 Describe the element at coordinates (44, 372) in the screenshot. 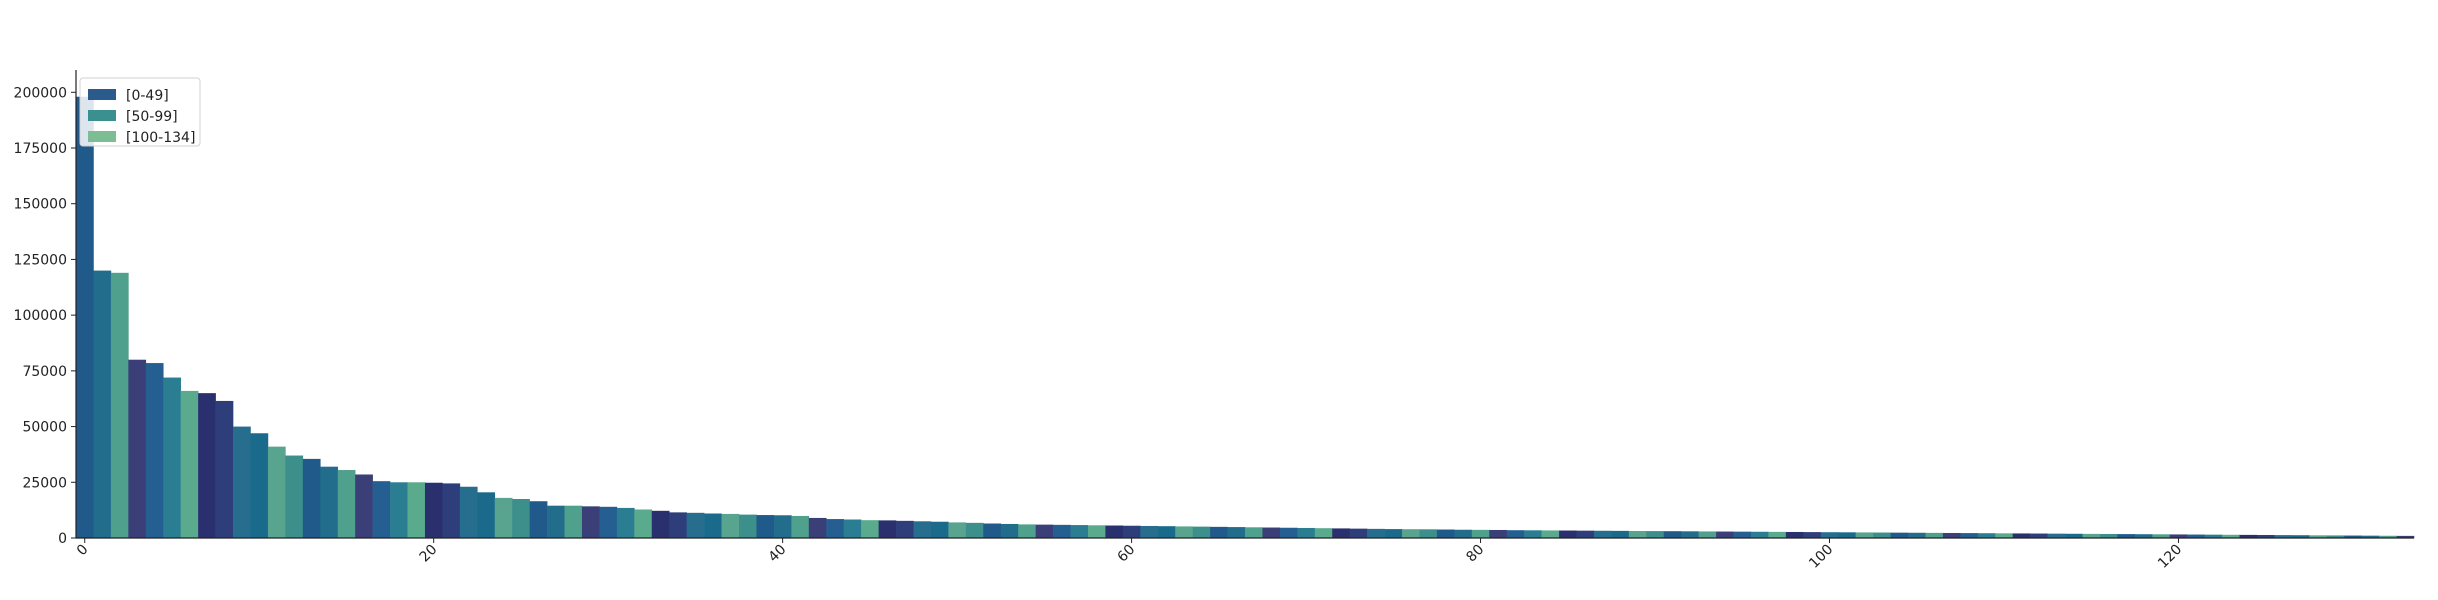

I see `y-tick-label: 75000` at that location.